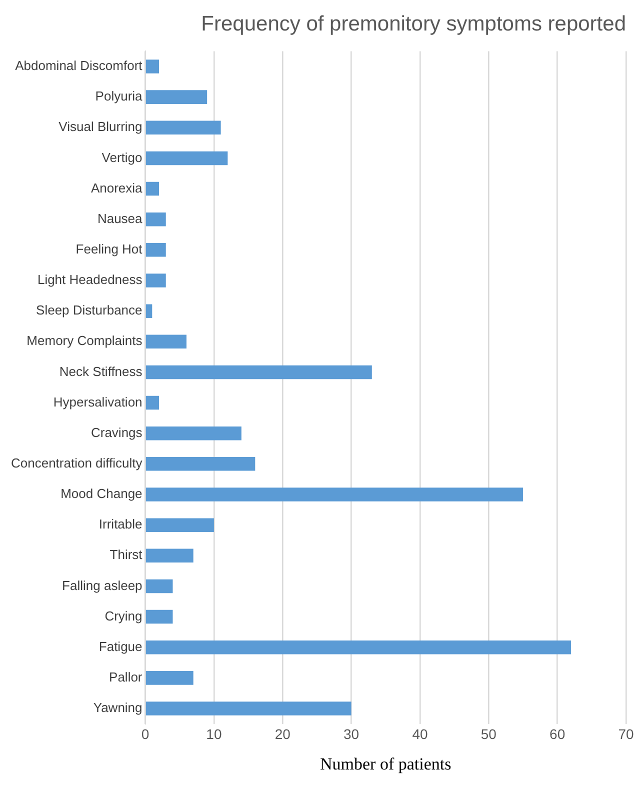  Describe the element at coordinates (488, 734) in the screenshot. I see `x-tick-label: 50` at that location.